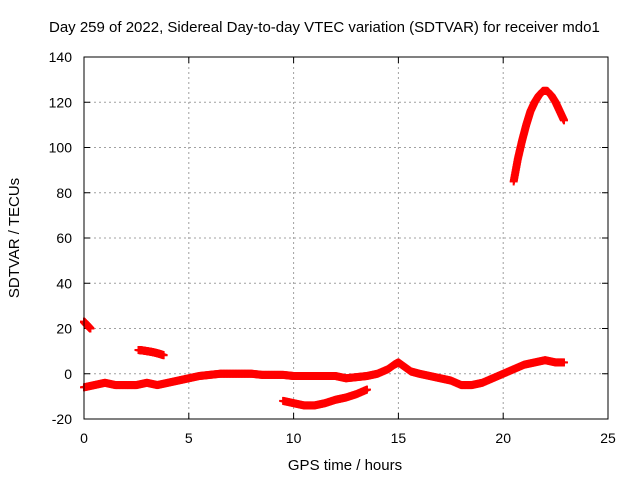 This screenshot has height=480, width=640. What do you see at coordinates (14, 238) in the screenshot?
I see `y-axis-label: SDTVAR / TECUs` at bounding box center [14, 238].